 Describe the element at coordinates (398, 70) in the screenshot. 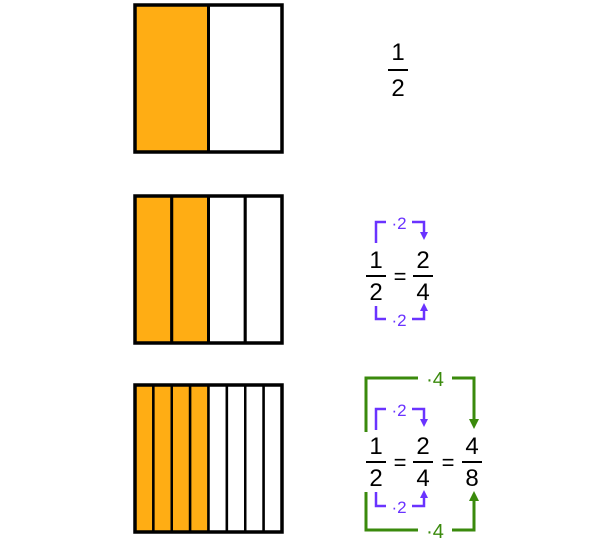

I see `fraction-1-2: 1 2` at that location.